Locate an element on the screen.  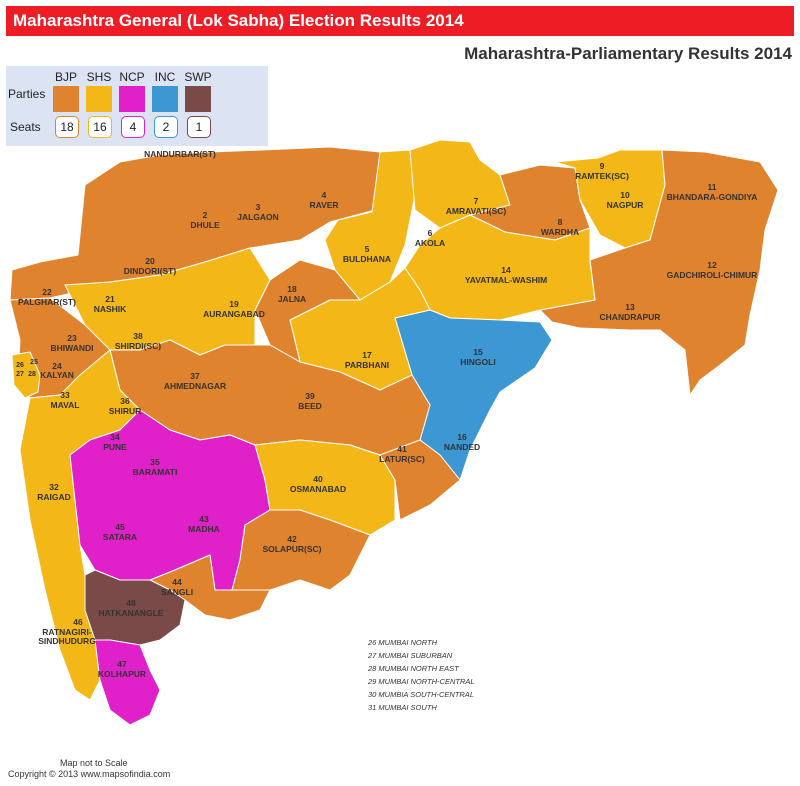
label-42-name: SOLAPUR(SC) is located at coordinates (291, 549).